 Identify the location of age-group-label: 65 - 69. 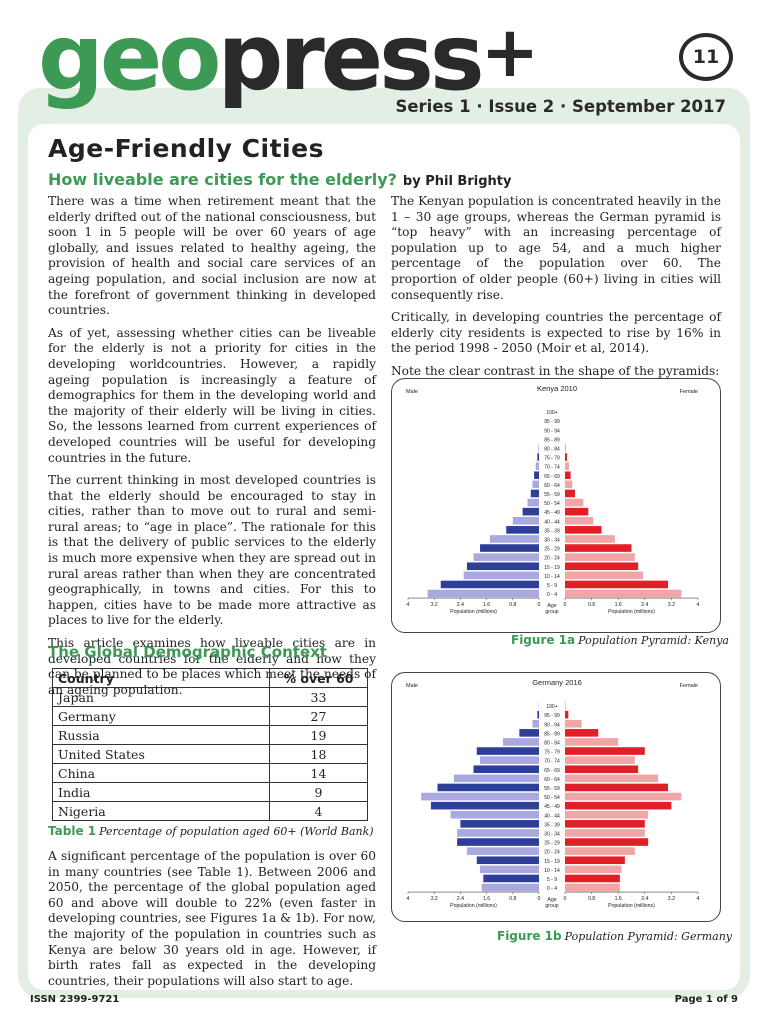
(552, 477).